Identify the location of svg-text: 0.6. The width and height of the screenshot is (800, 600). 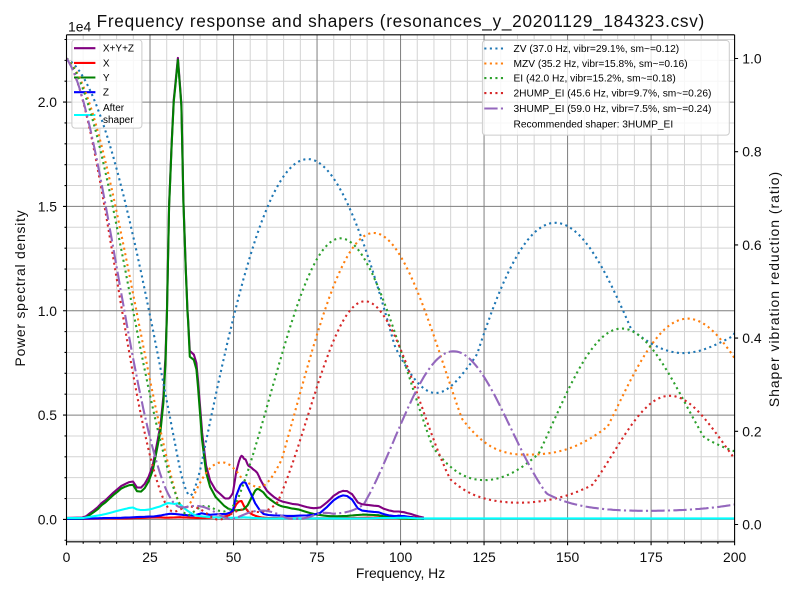
(752, 245).